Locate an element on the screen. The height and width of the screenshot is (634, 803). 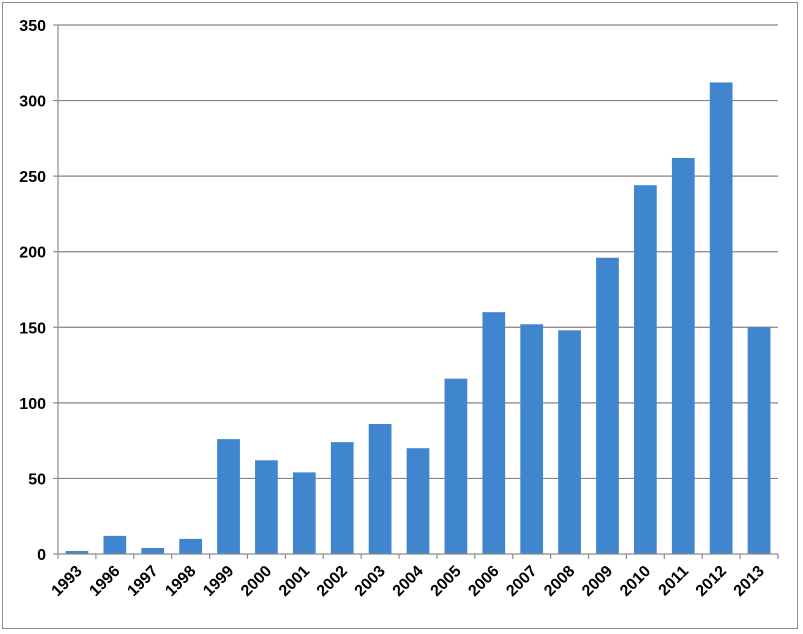
x-tick-label: 2012 is located at coordinates (711, 581).